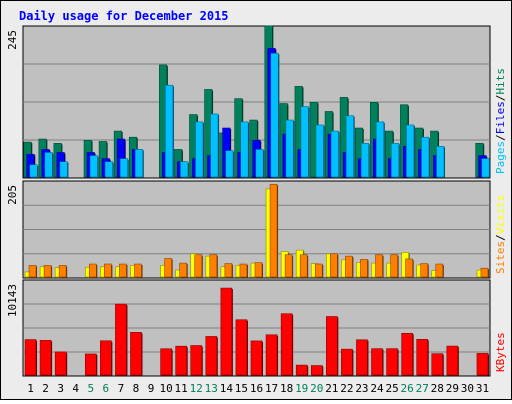 This screenshot has height=404, width=512. Describe the element at coordinates (181, 388) in the screenshot. I see `x-tick-label-11: 11` at that location.